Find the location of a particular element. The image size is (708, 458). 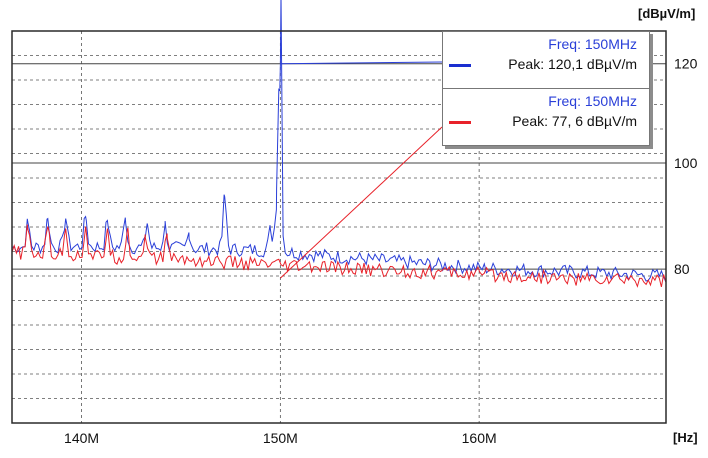

red-trace-swatch is located at coordinates (460, 122).